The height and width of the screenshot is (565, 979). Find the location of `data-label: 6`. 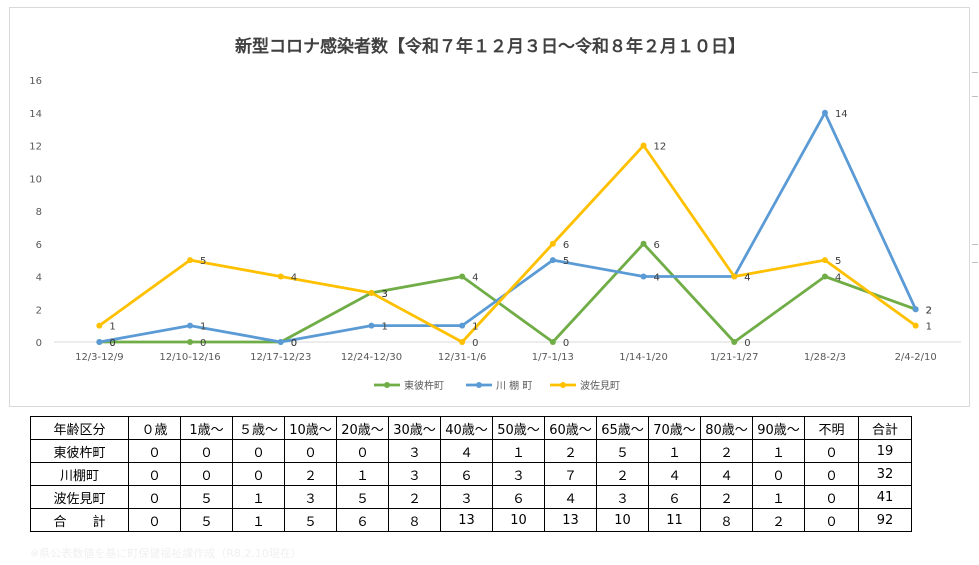

data-label: 6 is located at coordinates (566, 245).